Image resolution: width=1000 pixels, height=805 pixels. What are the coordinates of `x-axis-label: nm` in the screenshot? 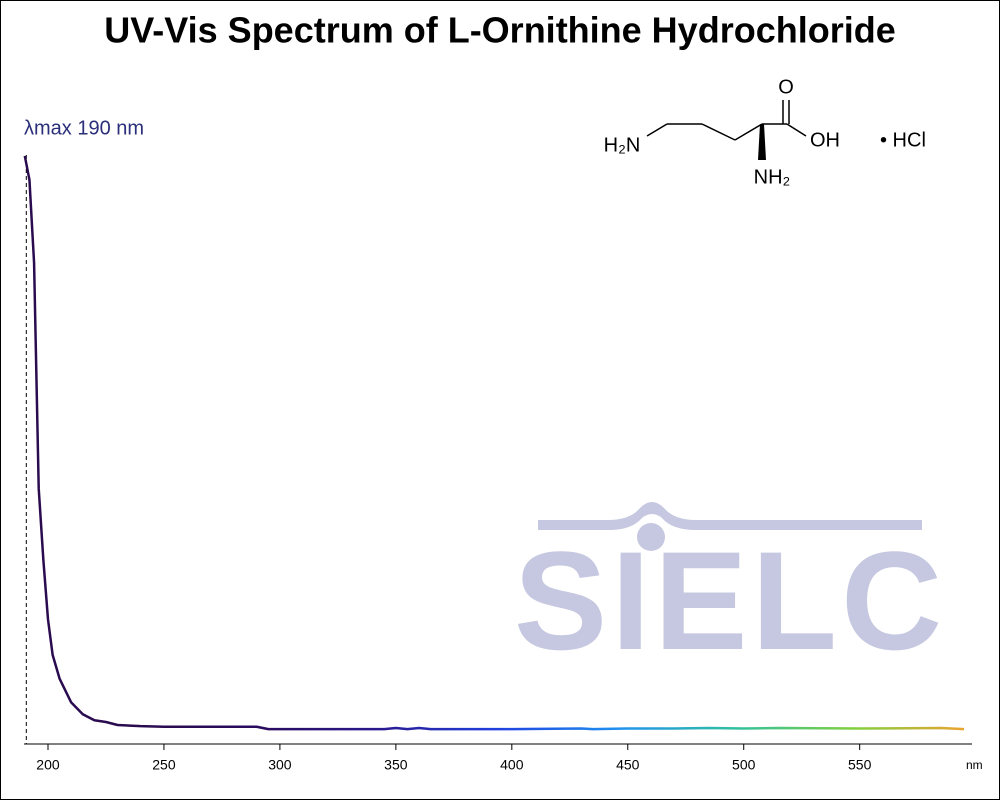 It's located at (974, 765).